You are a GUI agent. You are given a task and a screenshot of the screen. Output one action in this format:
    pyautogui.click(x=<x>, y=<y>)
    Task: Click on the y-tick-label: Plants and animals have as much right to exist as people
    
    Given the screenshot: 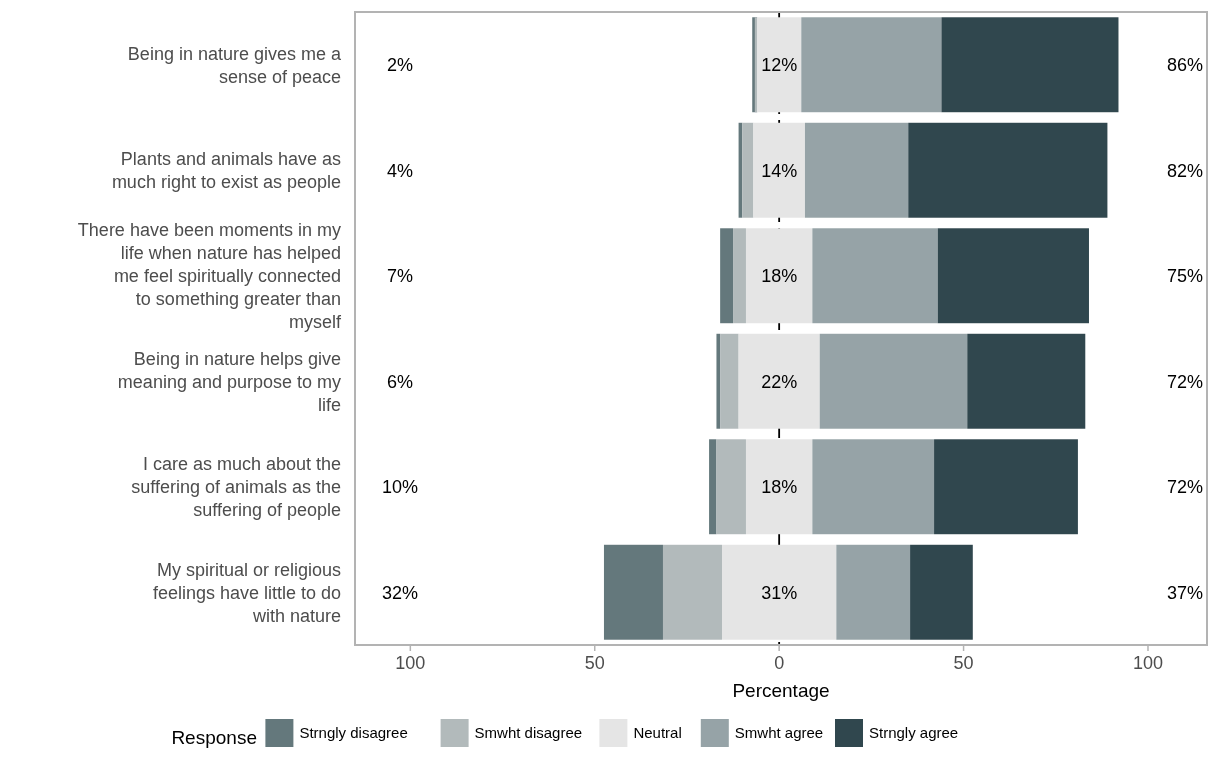 What is the action you would take?
    pyautogui.click(x=226, y=171)
    